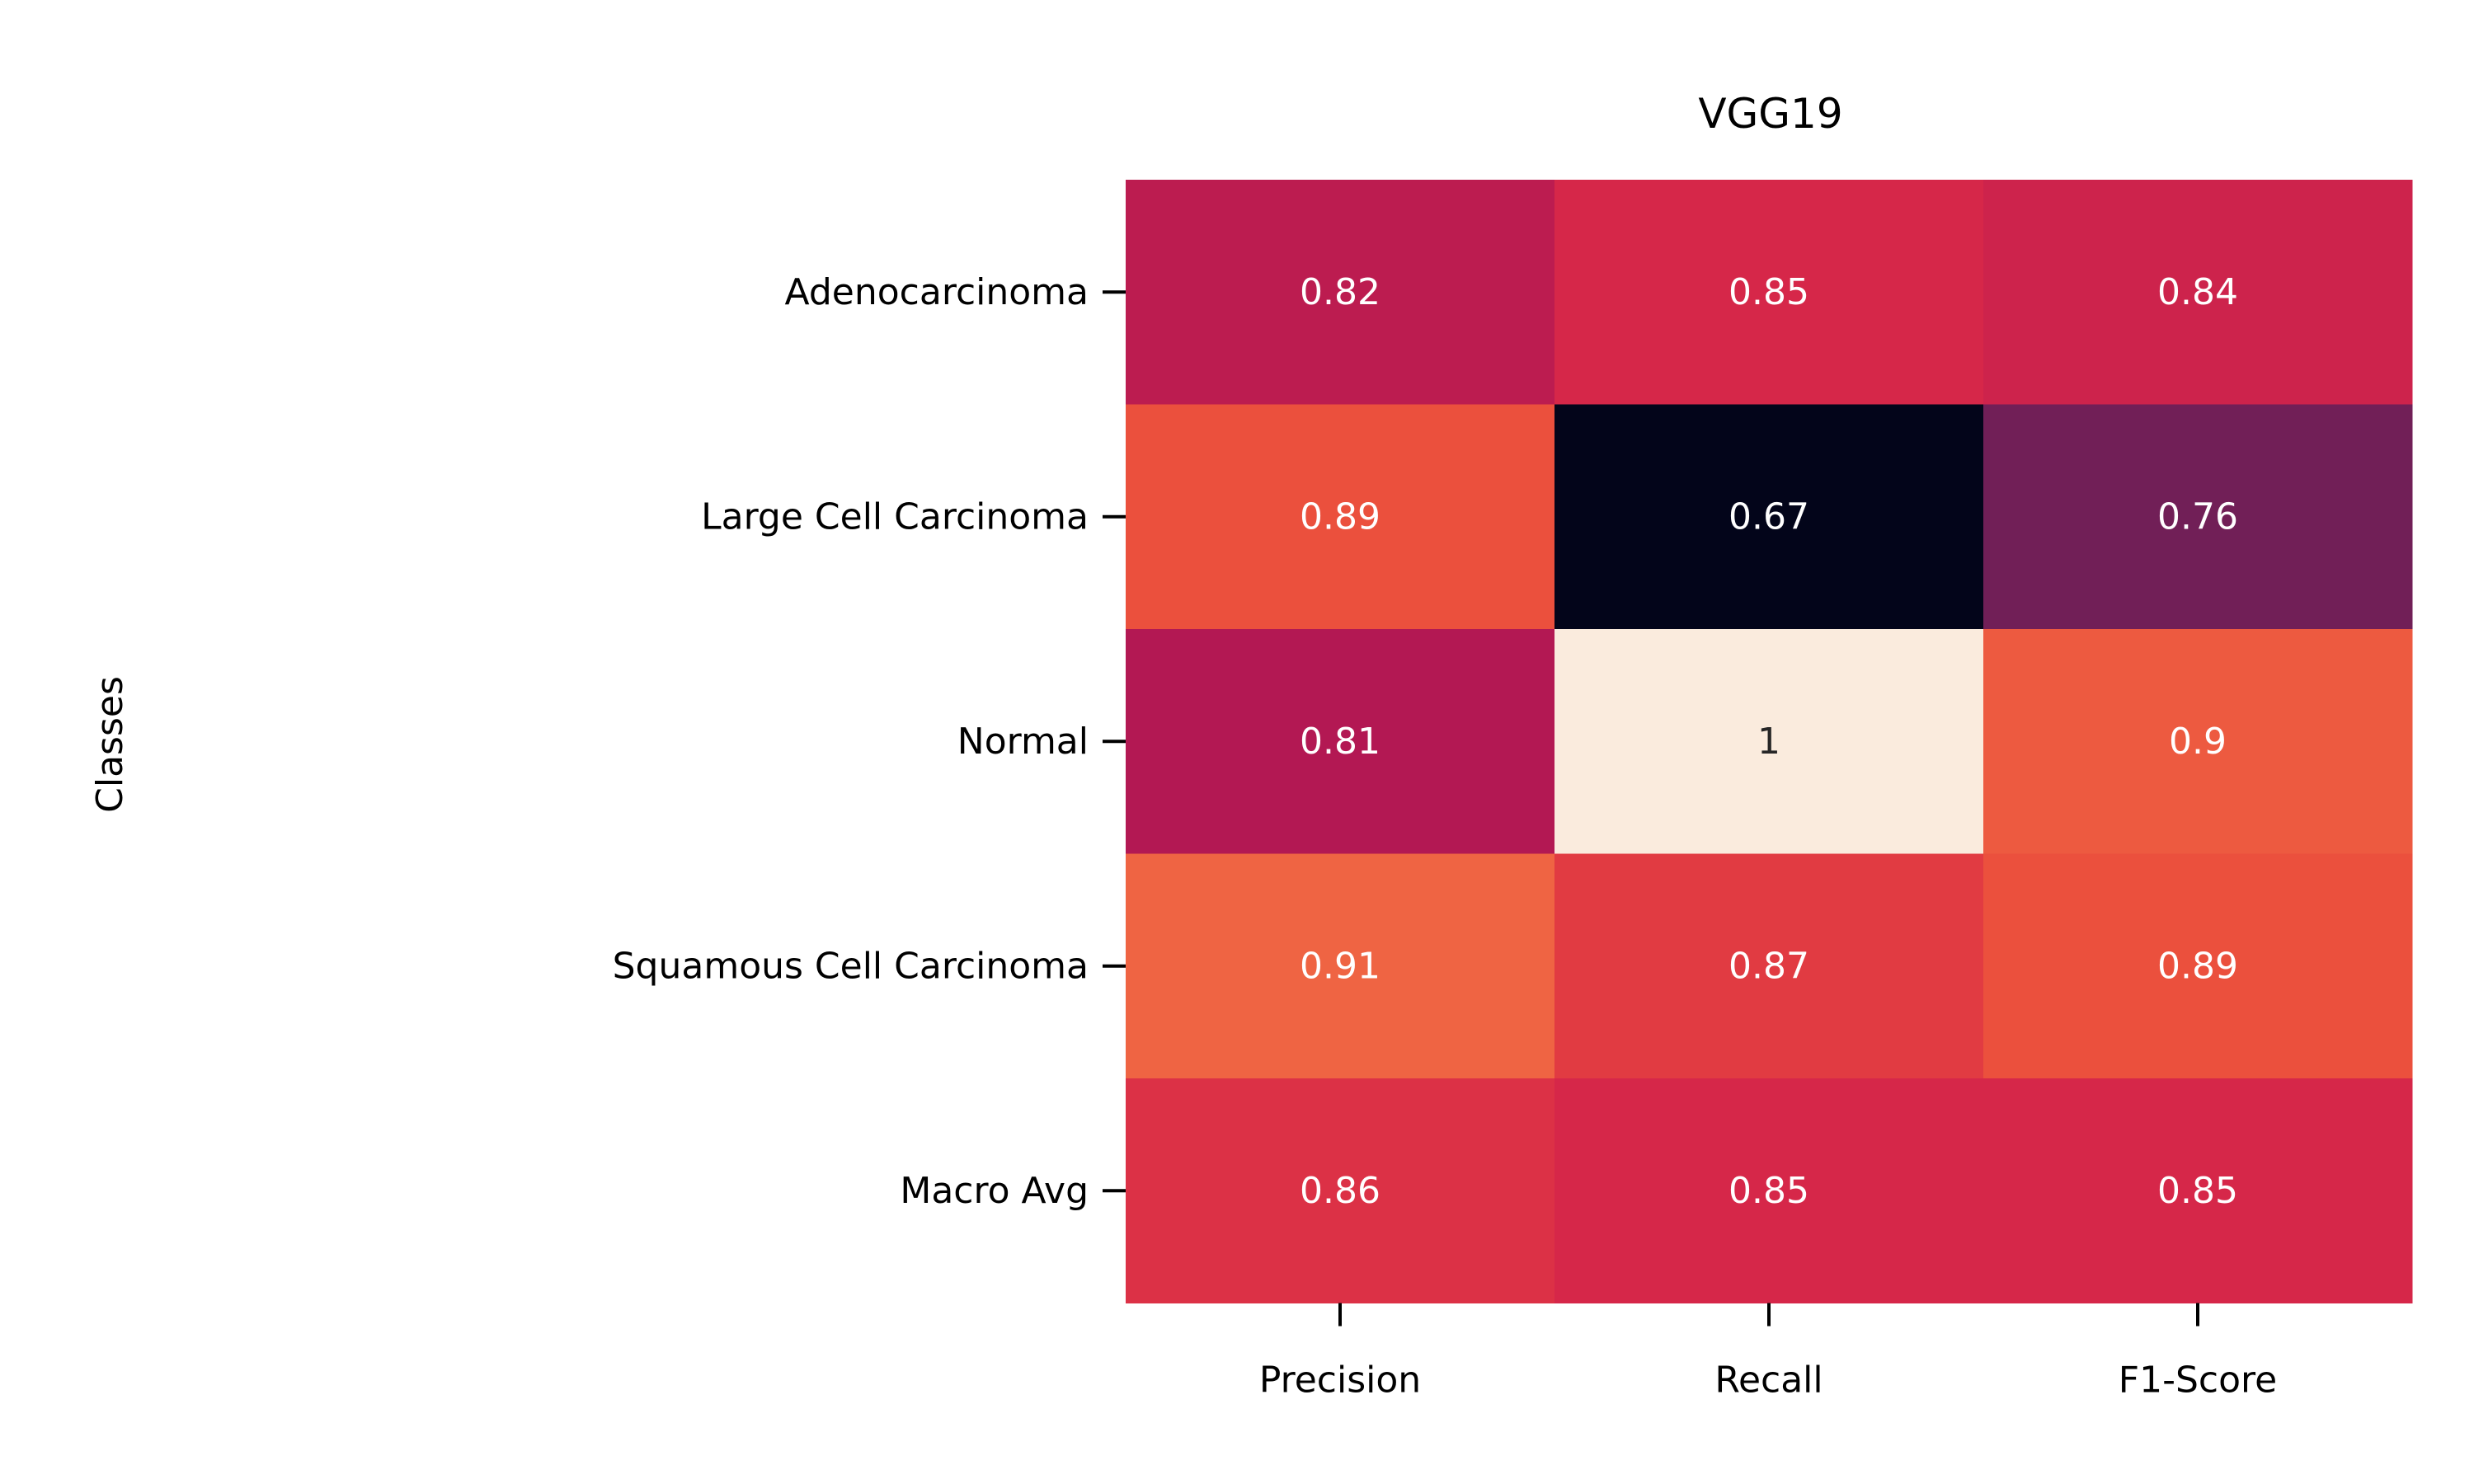 The width and height of the screenshot is (2474, 1484). What do you see at coordinates (2198, 1381) in the screenshot?
I see `x-tick-label: F1-Score` at bounding box center [2198, 1381].